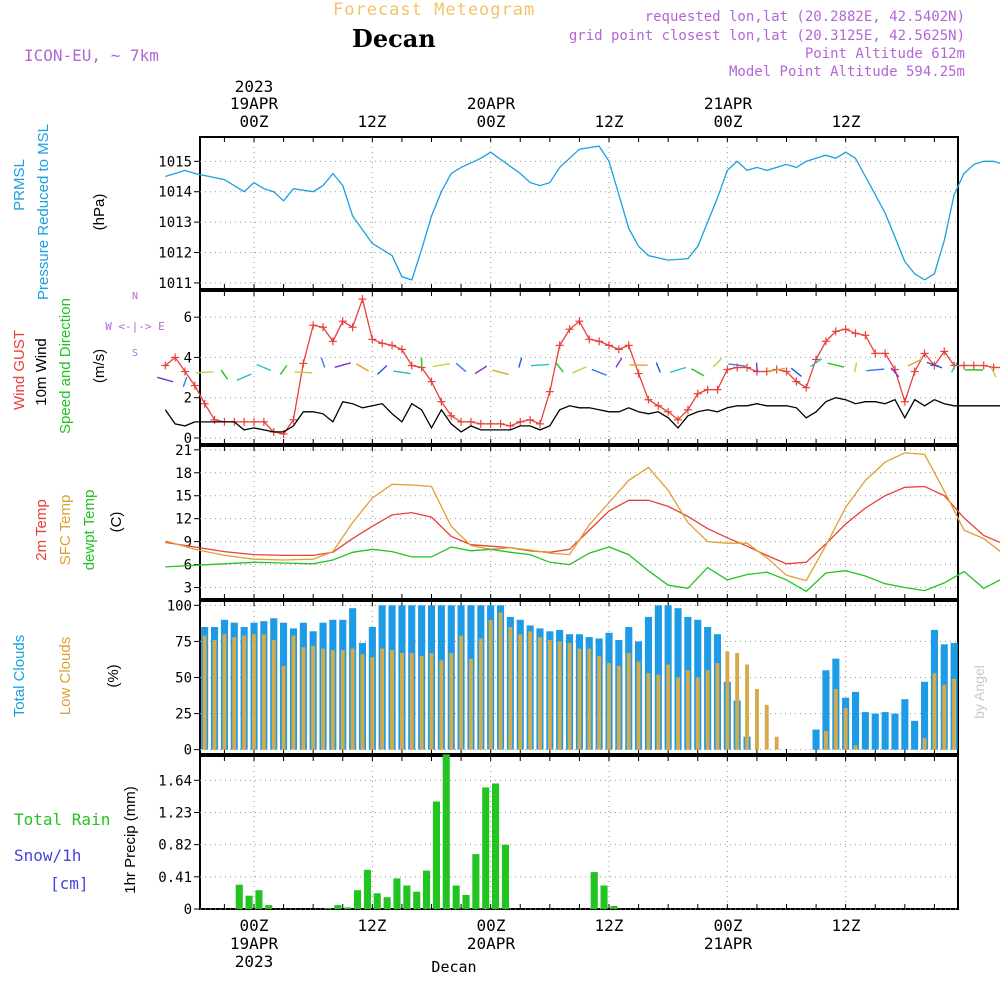 This screenshot has height=1000, width=1000. Describe the element at coordinates (394, 38) in the screenshot. I see `station-title: Decan` at that location.